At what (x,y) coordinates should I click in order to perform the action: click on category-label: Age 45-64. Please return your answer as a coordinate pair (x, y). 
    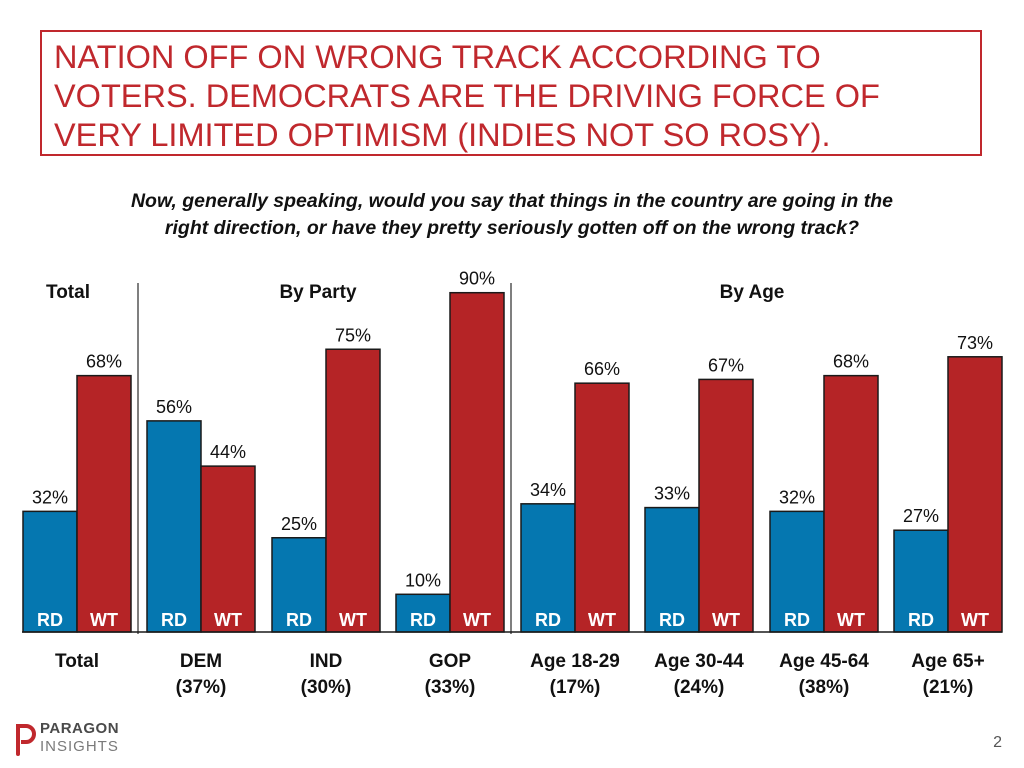
    Looking at the image, I should click on (824, 661).